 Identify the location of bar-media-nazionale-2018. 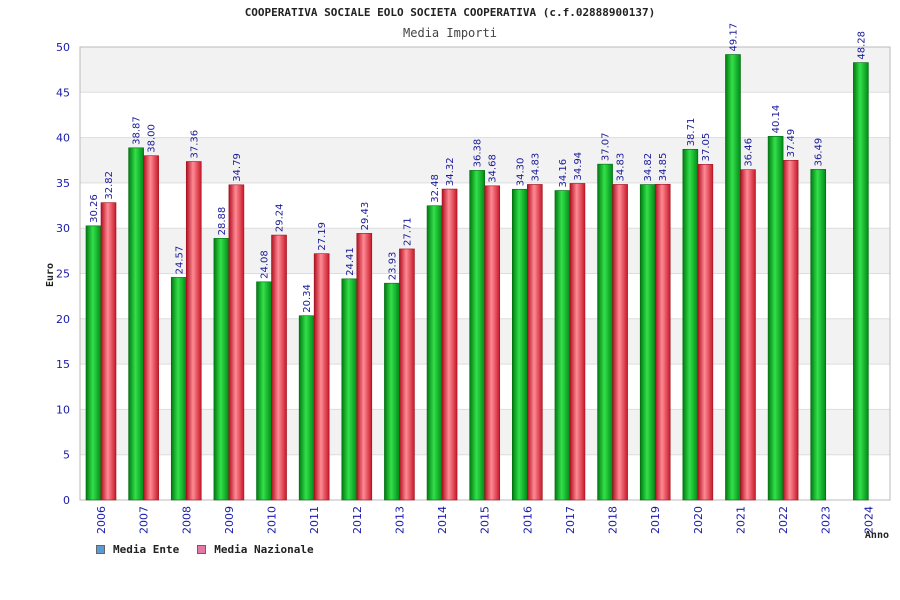
(620, 342).